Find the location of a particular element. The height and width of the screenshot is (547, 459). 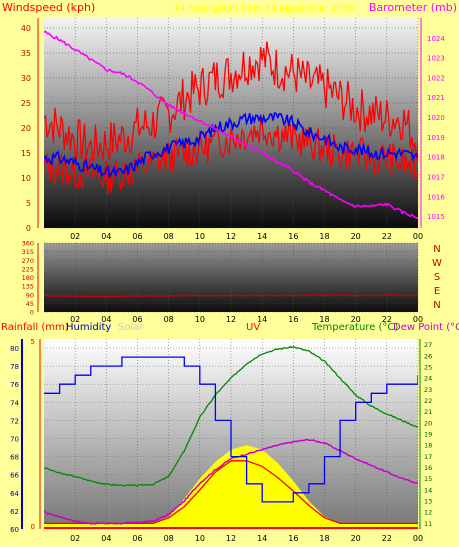

y-tick-label-left: 25 is located at coordinates (26, 103).